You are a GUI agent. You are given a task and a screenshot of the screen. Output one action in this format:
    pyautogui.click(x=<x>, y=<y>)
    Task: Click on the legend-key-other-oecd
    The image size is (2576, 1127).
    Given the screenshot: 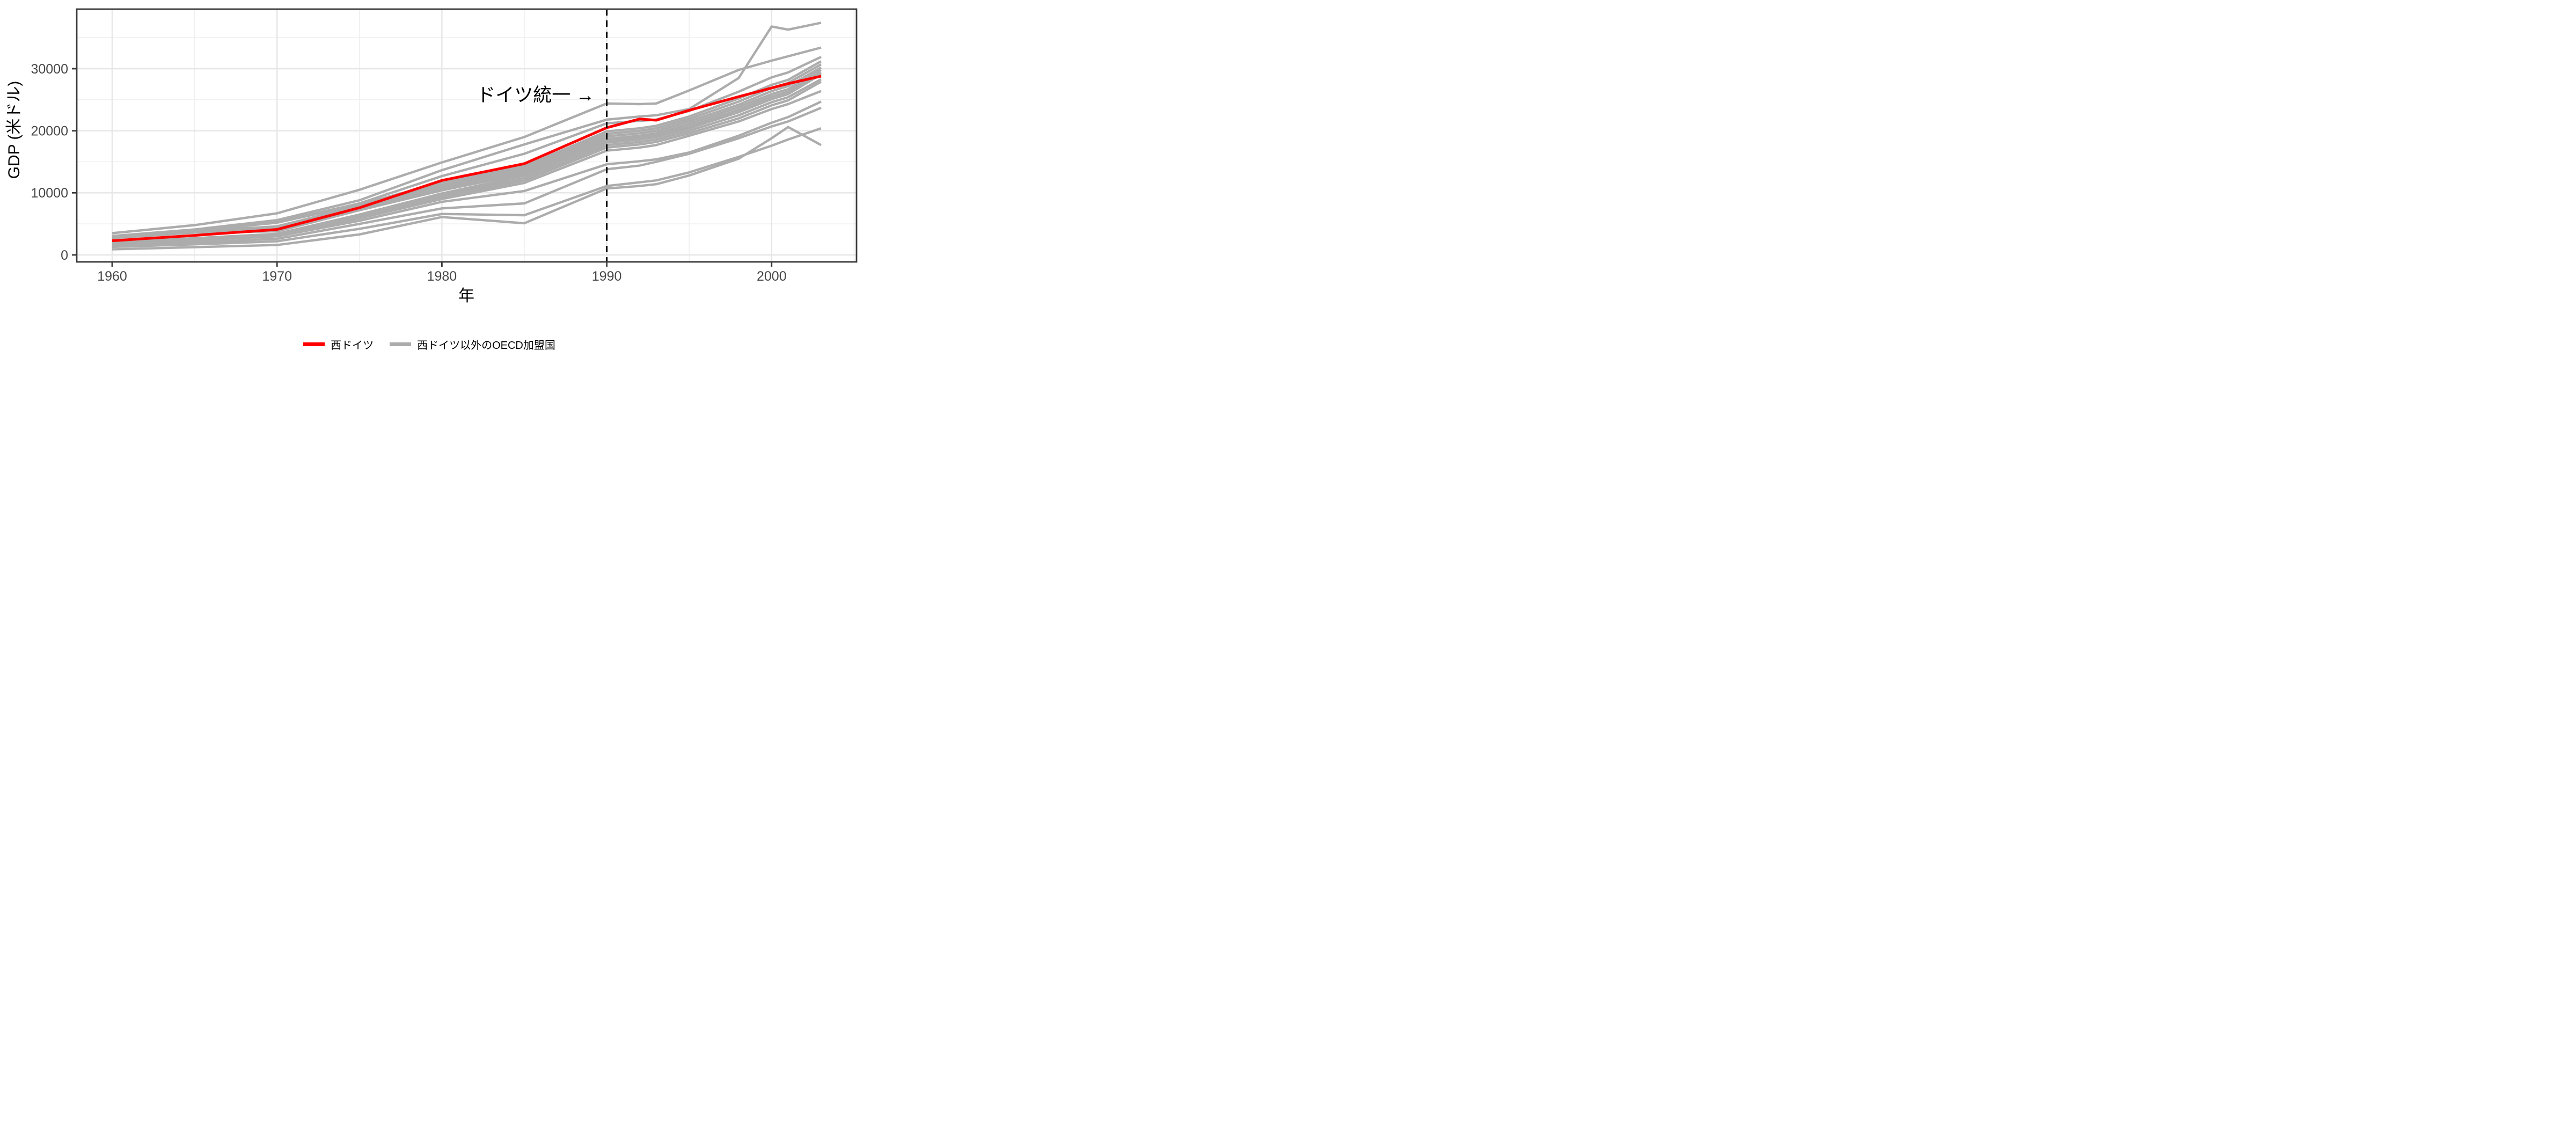 What is the action you would take?
    pyautogui.click(x=401, y=344)
    